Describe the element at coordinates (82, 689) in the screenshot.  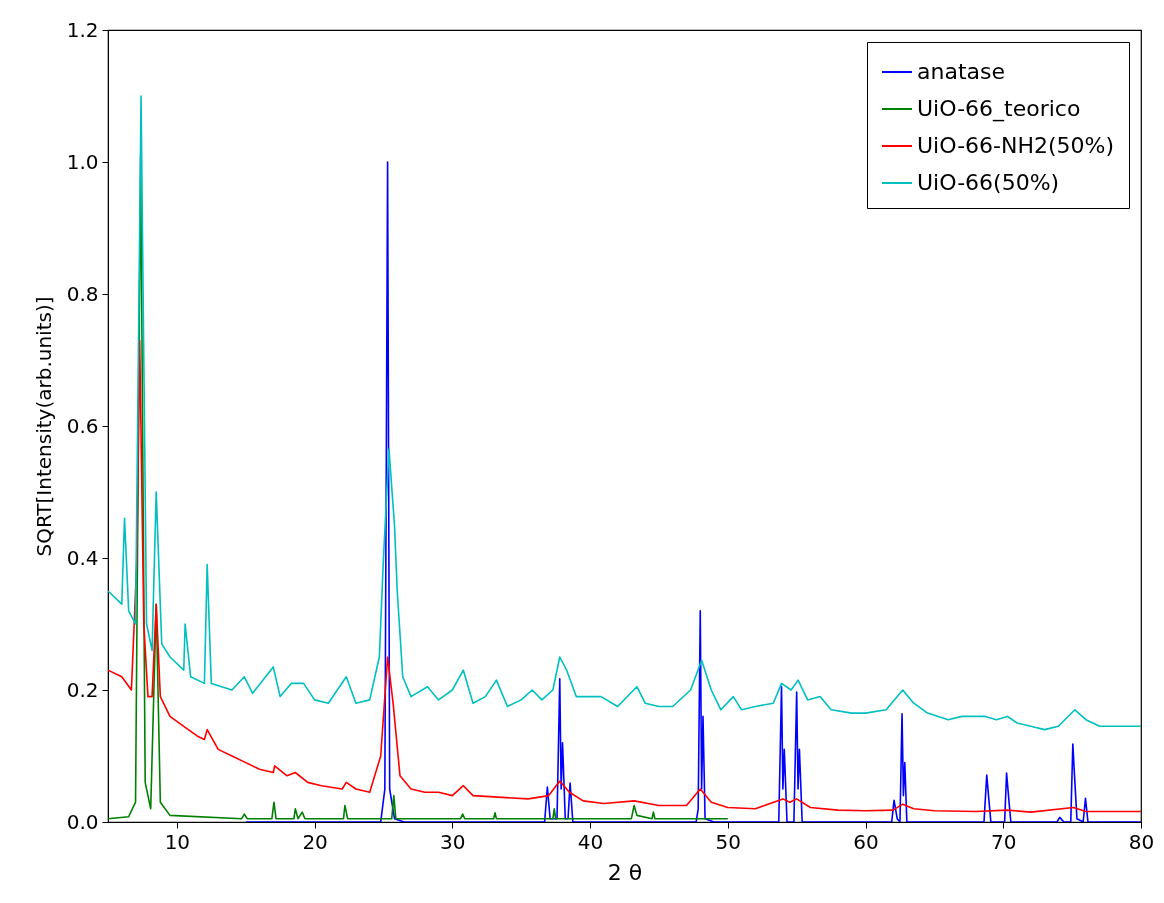
I see `y-tick-label: 0.2` at that location.